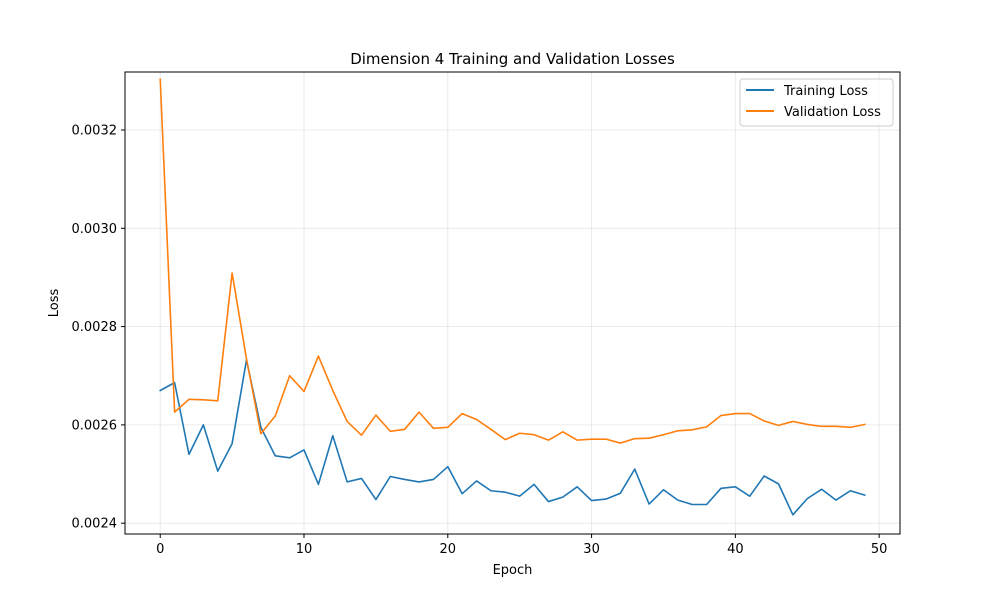  Describe the element at coordinates (448, 549) in the screenshot. I see `x-tick-label: 20` at that location.